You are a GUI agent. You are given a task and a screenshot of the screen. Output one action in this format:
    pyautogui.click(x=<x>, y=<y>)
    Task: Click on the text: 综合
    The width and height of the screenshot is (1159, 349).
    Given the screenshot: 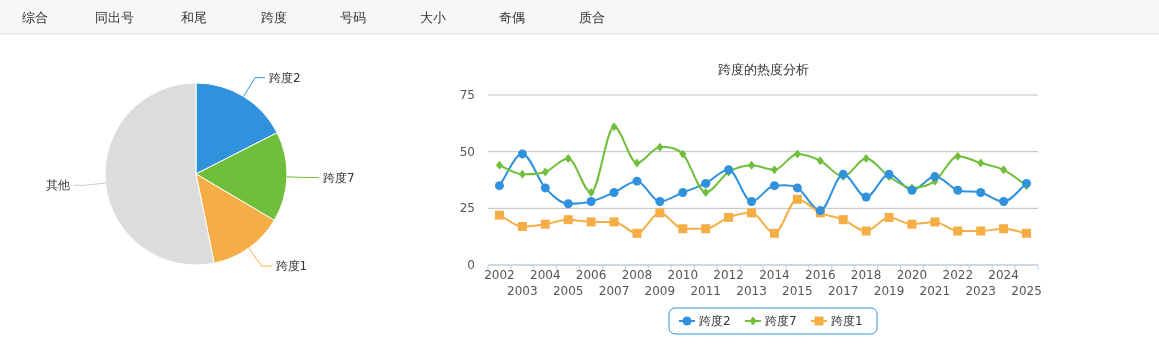 What is the action you would take?
    pyautogui.click(x=35, y=17)
    